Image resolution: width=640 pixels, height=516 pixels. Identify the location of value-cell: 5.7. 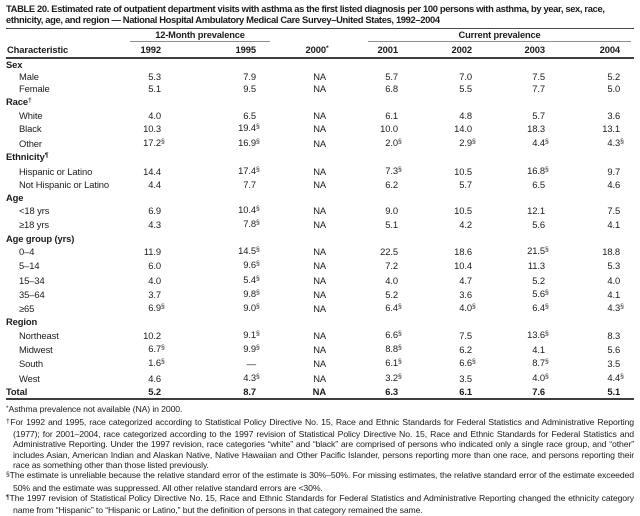
(466, 185).